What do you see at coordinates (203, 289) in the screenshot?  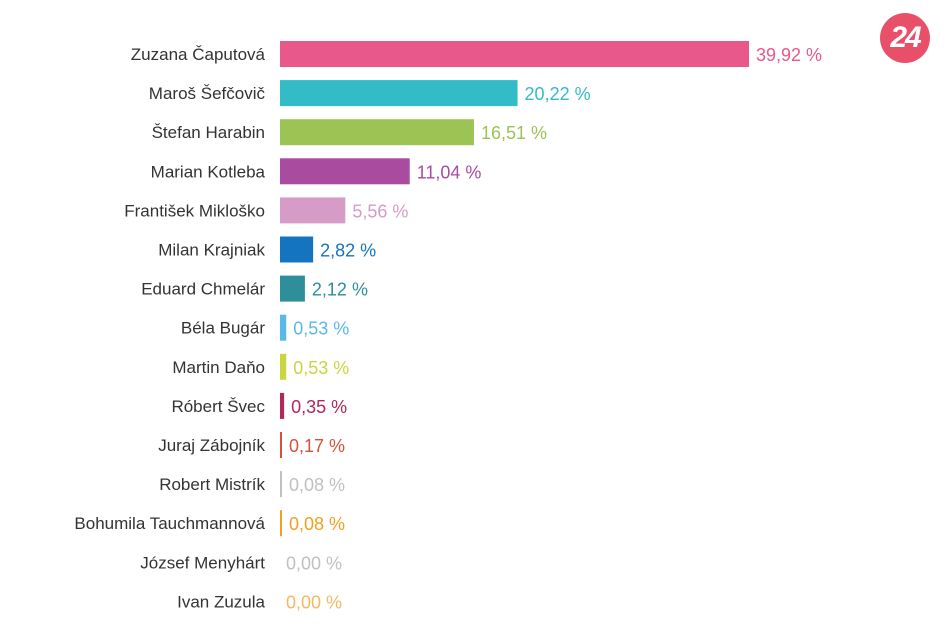 I see `category-label: Eduard Chmelár` at bounding box center [203, 289].